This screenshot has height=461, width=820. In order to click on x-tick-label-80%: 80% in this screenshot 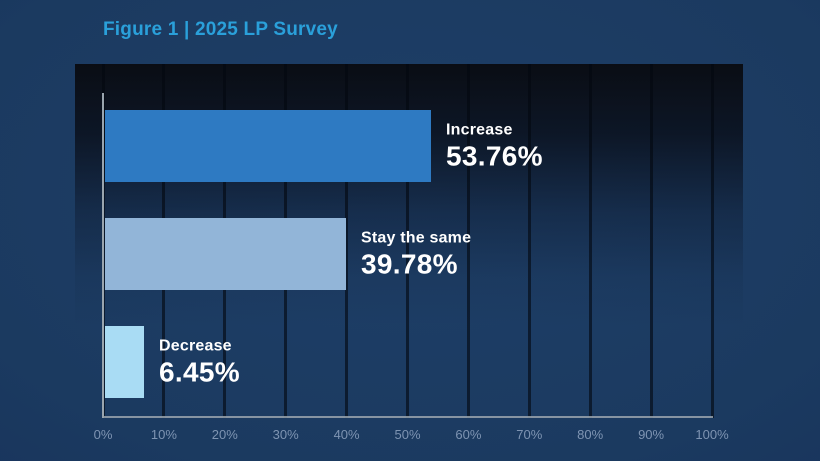, I will do `click(590, 434)`.